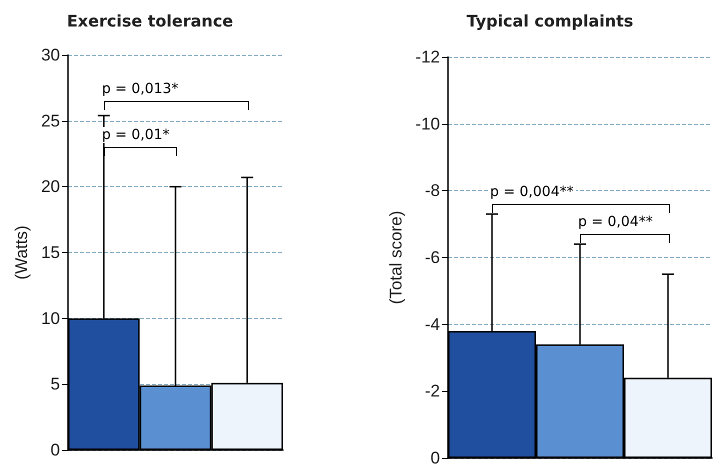  What do you see at coordinates (21, 252) in the screenshot?
I see `y-axis-title: (Watts)` at bounding box center [21, 252].